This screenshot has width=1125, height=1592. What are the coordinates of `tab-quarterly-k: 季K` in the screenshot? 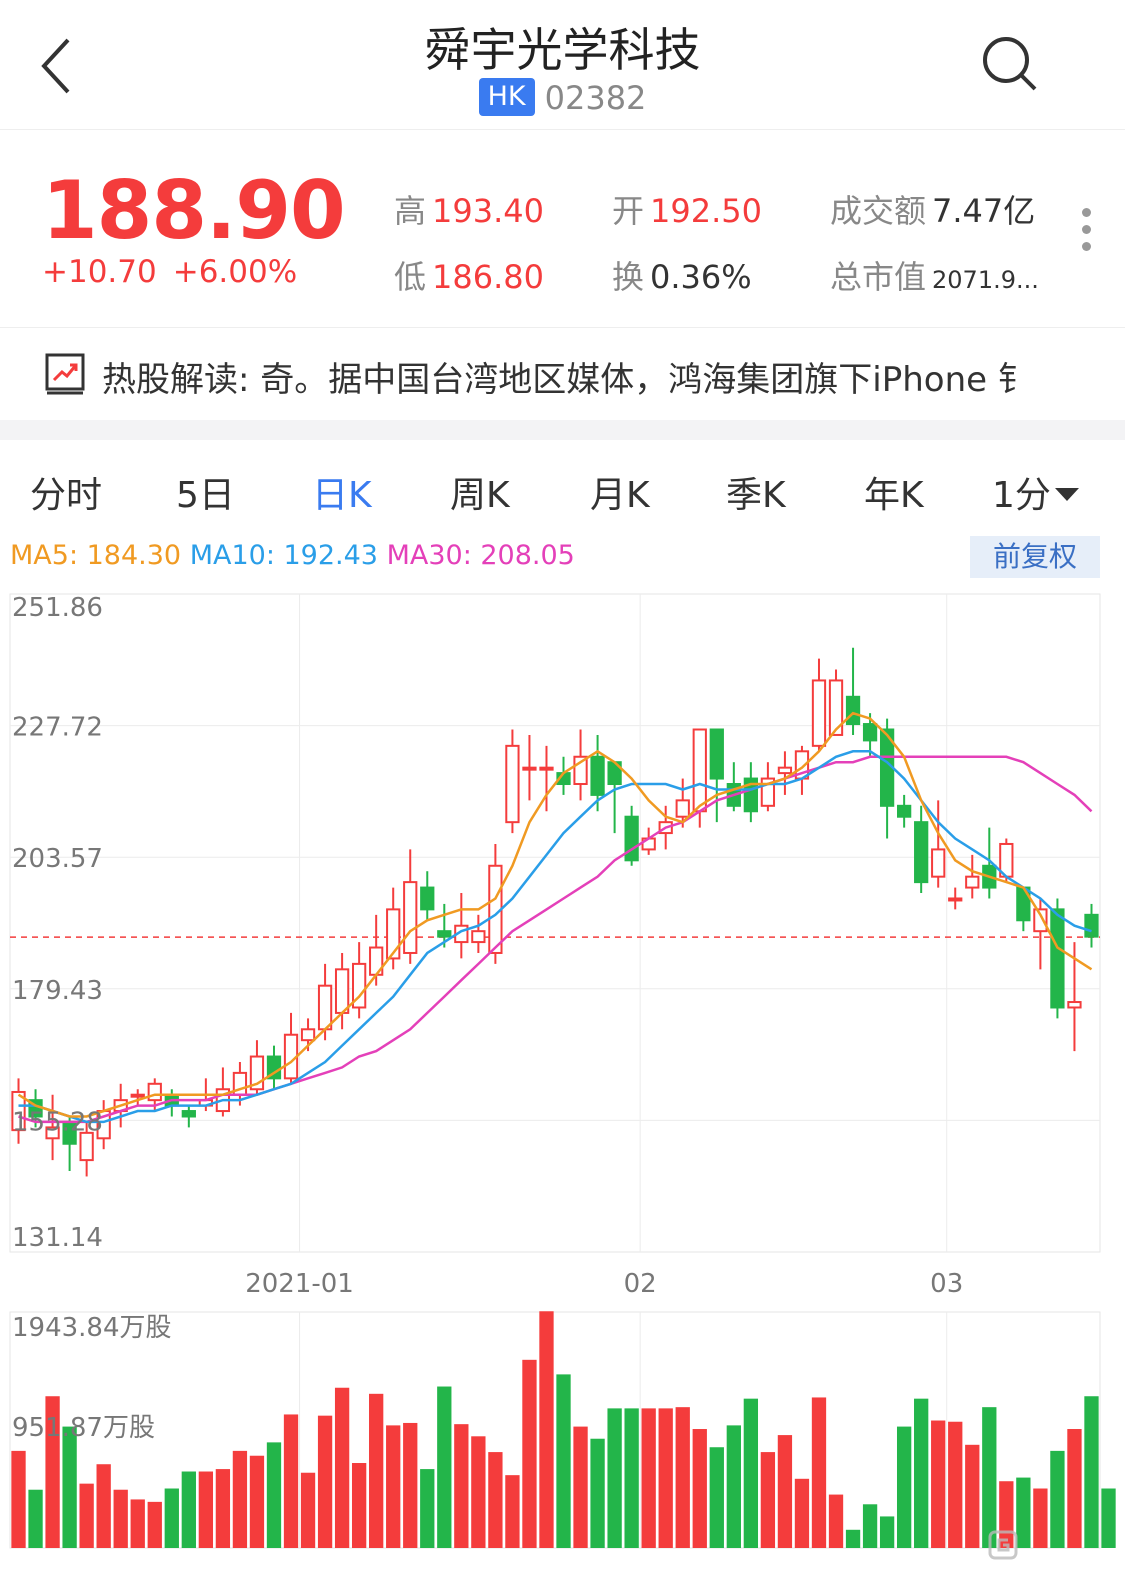 It's located at (756, 495).